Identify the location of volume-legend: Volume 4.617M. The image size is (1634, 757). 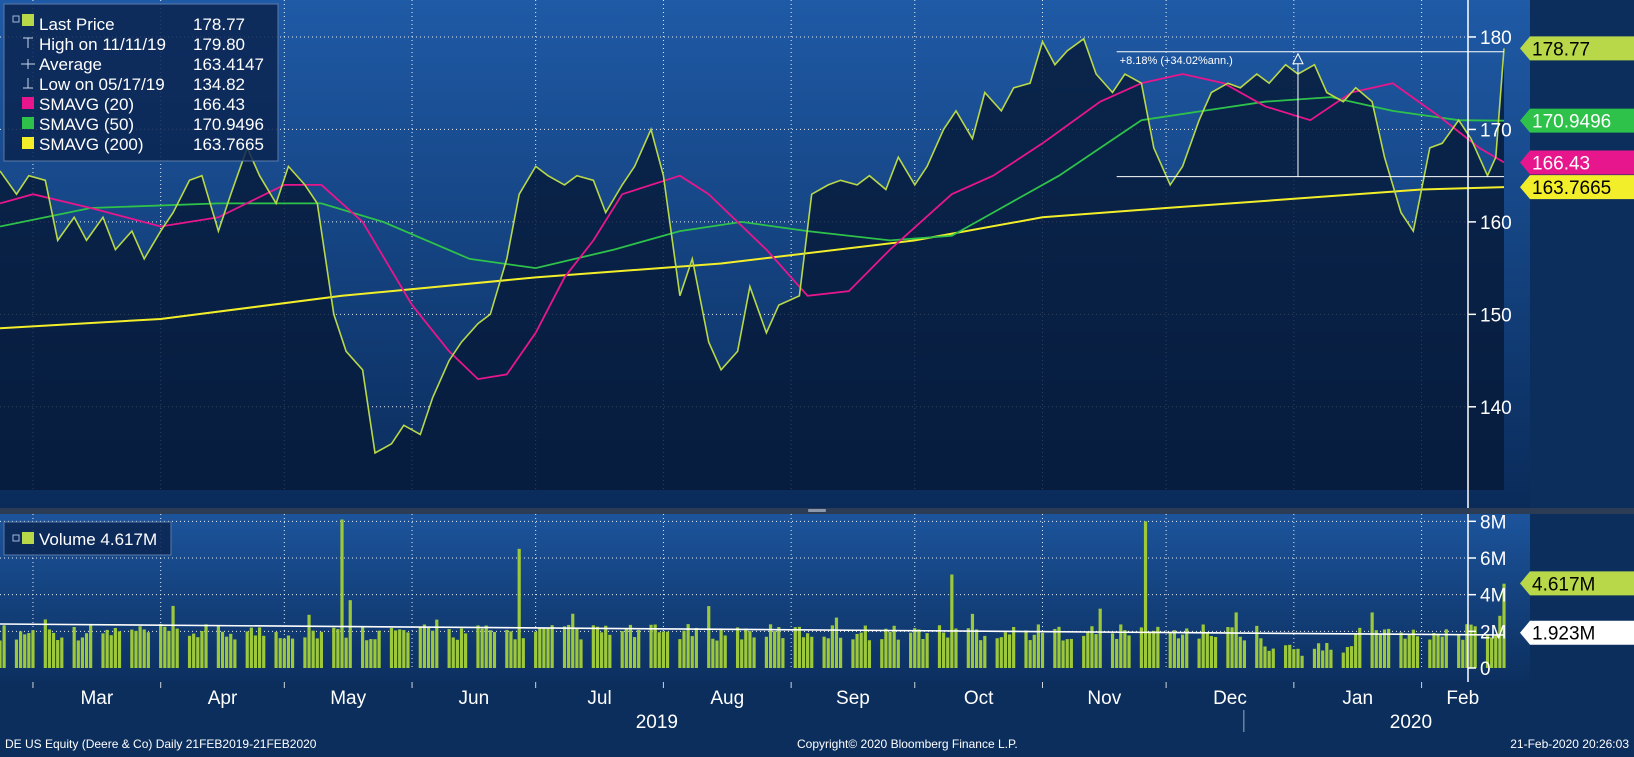
(87, 538).